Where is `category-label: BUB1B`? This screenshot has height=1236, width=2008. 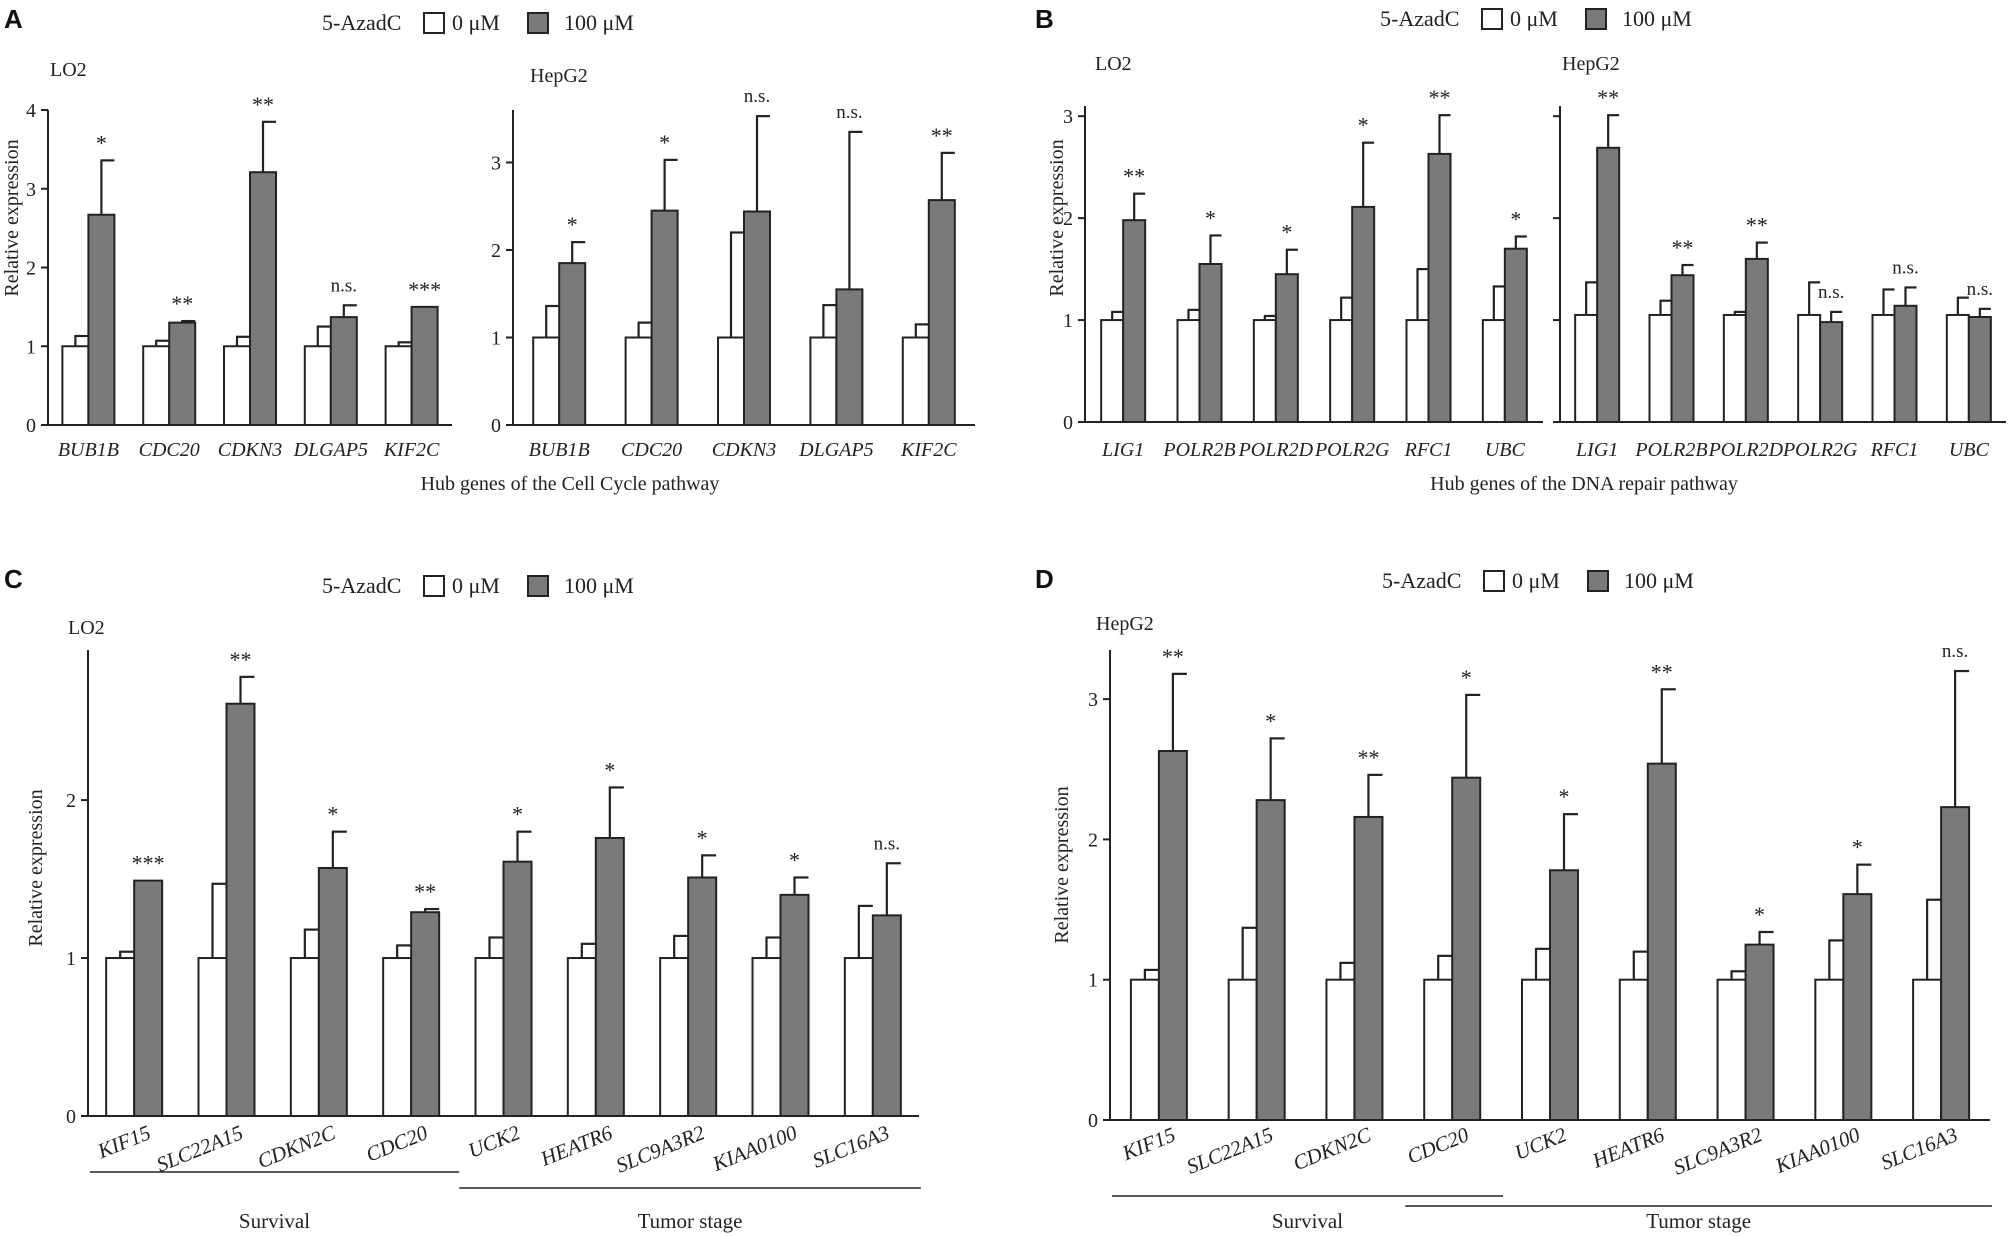
category-label: BUB1B is located at coordinates (559, 450).